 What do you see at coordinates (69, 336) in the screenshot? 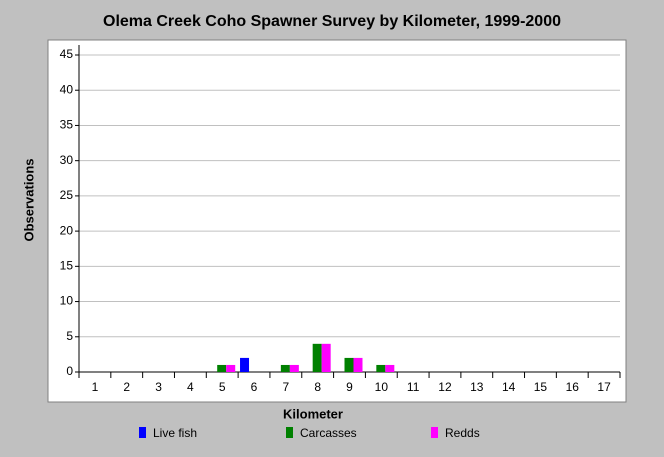
I see `y-tick-label: 5` at bounding box center [69, 336].